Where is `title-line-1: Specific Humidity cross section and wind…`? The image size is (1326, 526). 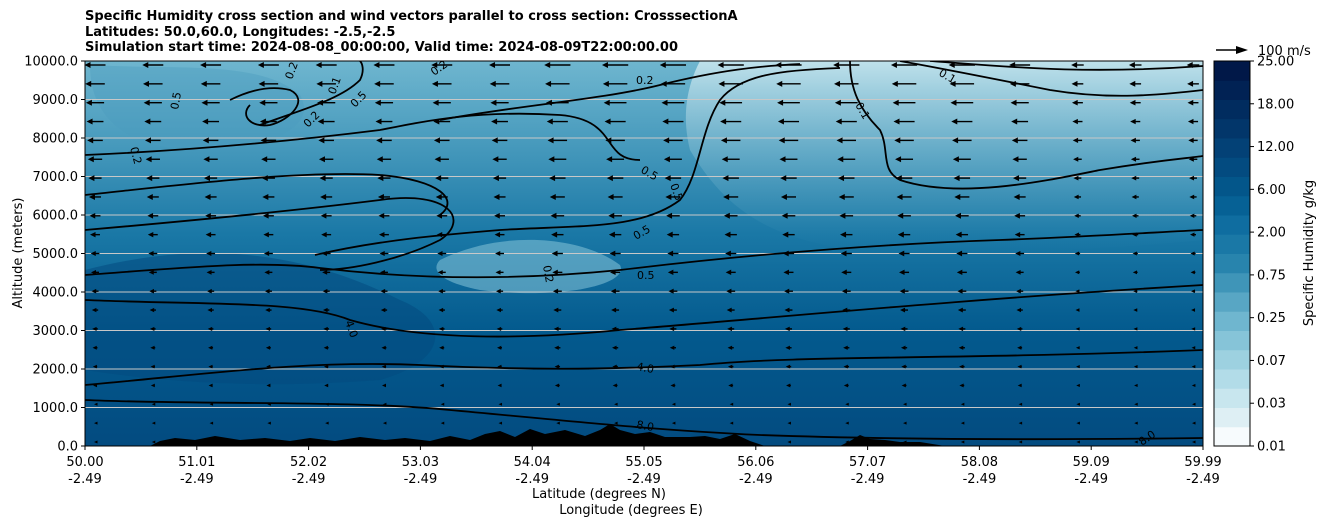 title-line-1: Specific Humidity cross section and wind… is located at coordinates (411, 16).